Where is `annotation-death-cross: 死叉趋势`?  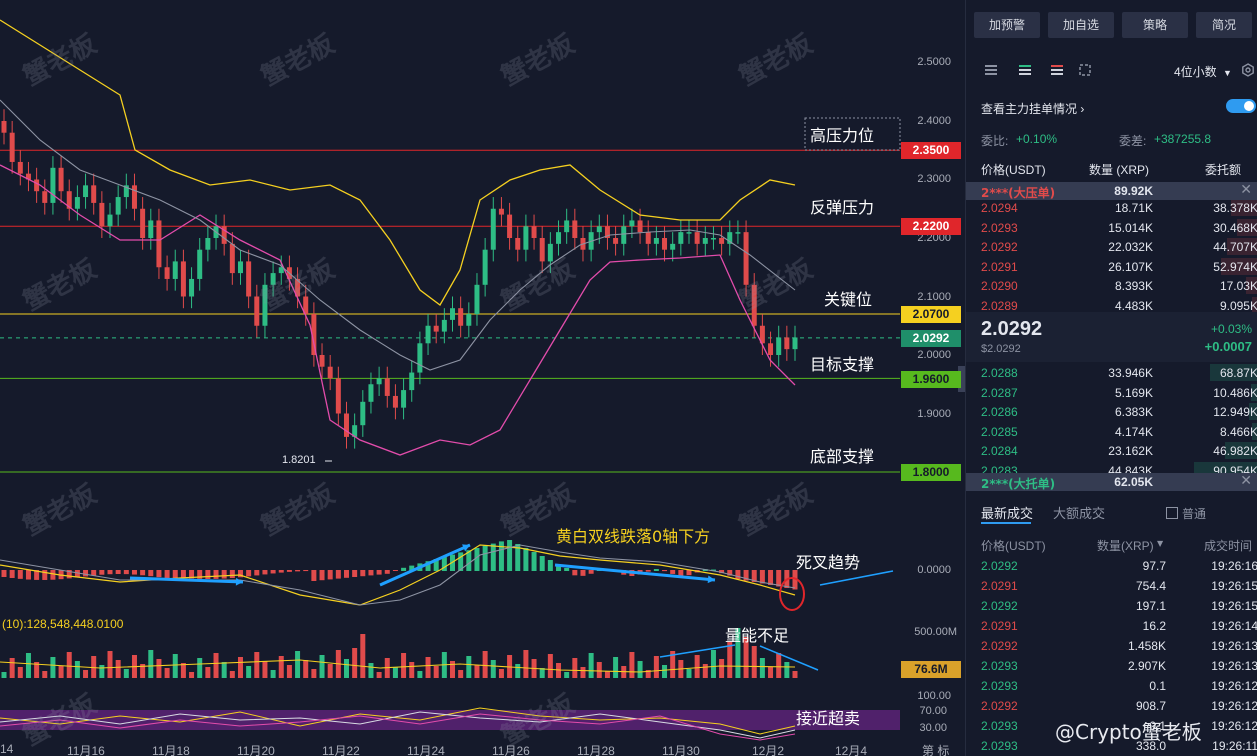 annotation-death-cross: 死叉趋势 is located at coordinates (828, 562).